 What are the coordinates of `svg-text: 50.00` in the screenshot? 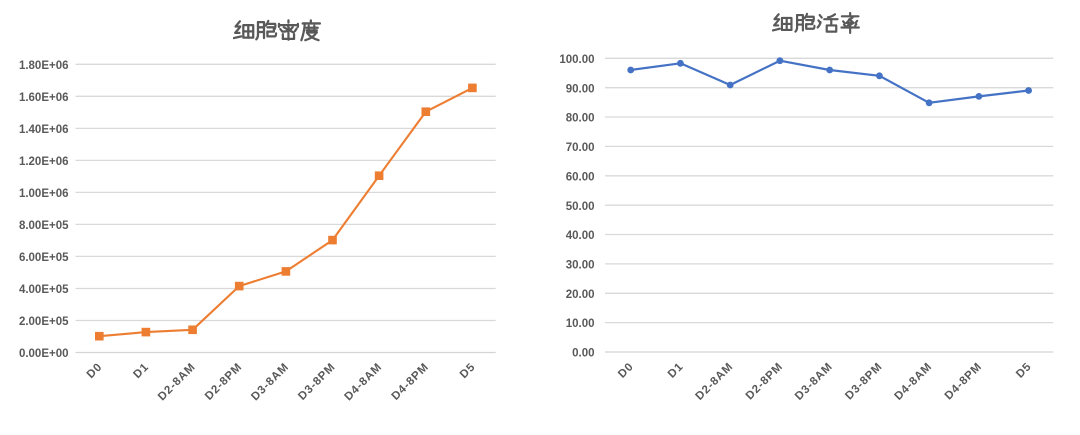 It's located at (580, 207).